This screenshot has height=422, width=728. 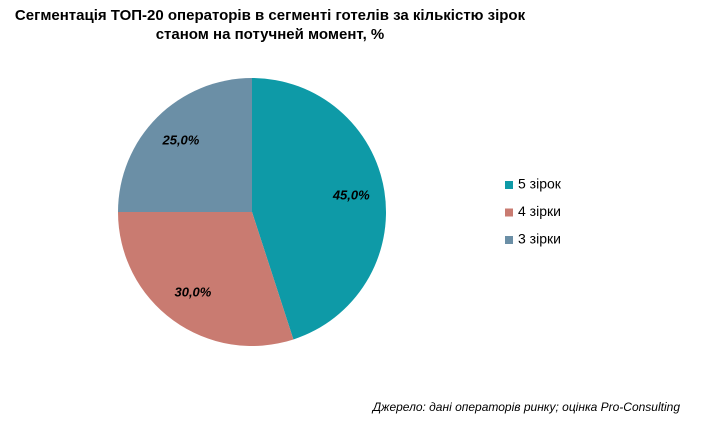 I want to click on data-label: 30,0%, so click(x=192, y=292).